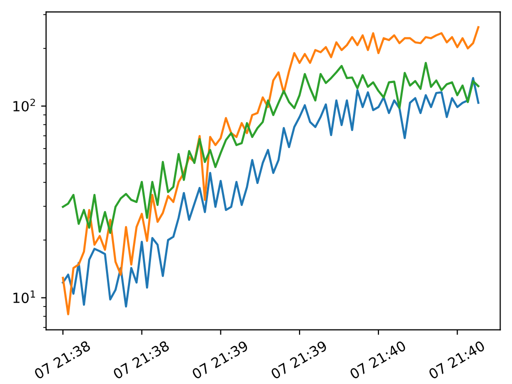  I want to click on y-tick-label: 10$^{2}$, so click(24, 105).